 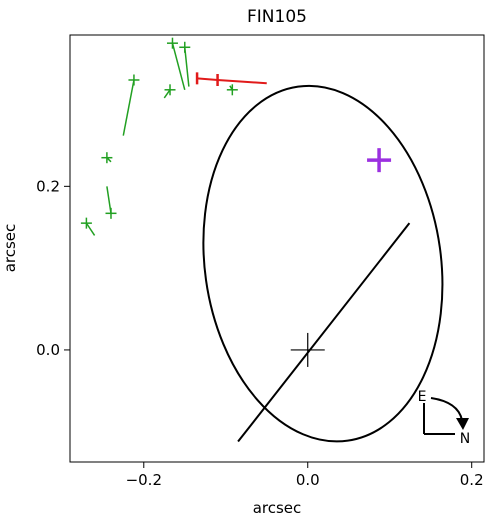 I want to click on compass-east-label: E, so click(x=422, y=397).